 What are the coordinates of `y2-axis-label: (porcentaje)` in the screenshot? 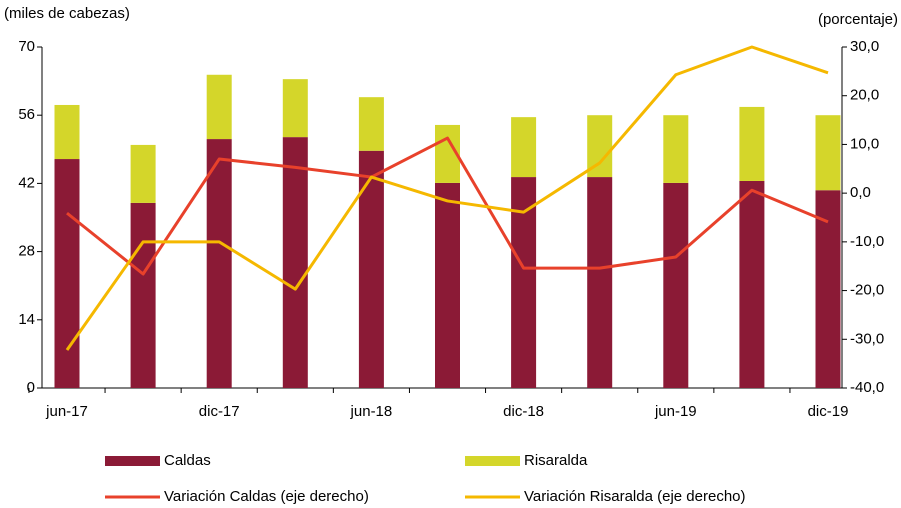 It's located at (858, 19).